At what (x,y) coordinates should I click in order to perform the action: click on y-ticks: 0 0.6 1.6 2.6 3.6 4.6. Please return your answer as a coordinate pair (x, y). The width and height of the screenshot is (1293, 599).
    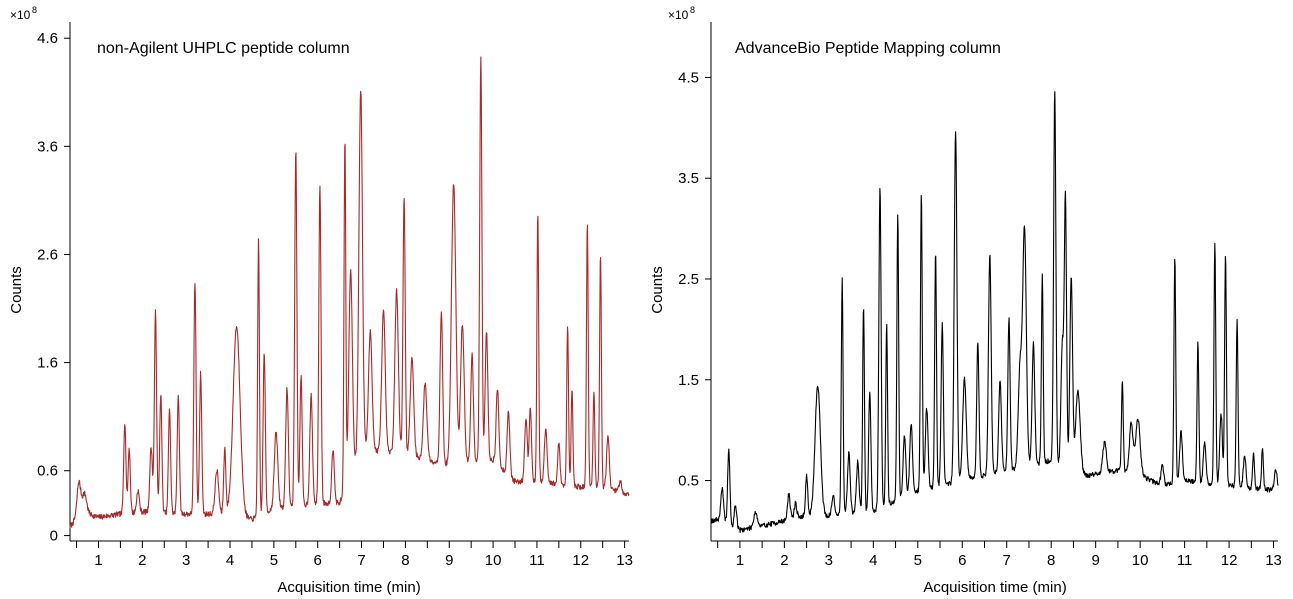
    Looking at the image, I should click on (53, 287).